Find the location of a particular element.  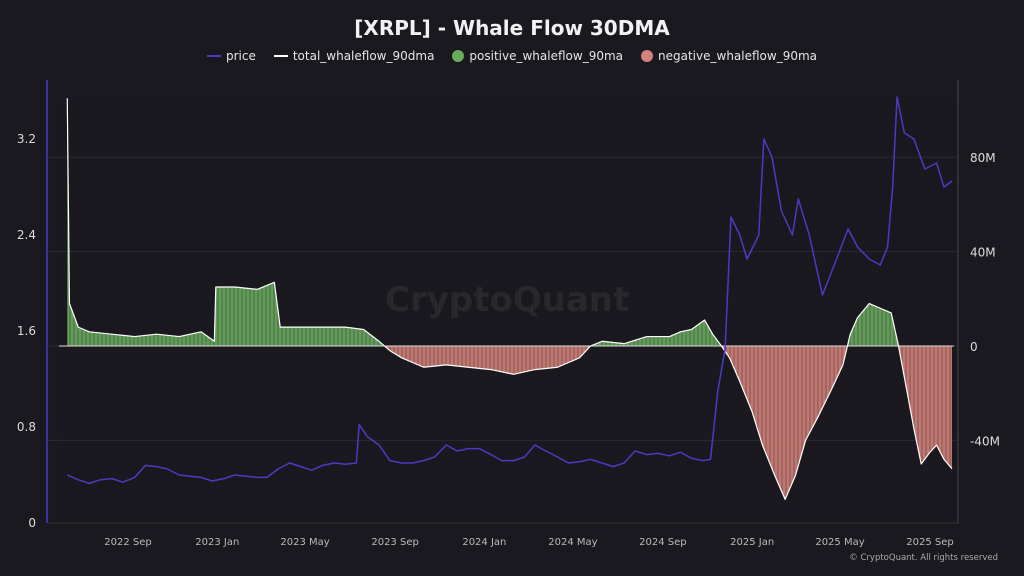

legend-label: price is located at coordinates (240, 56).